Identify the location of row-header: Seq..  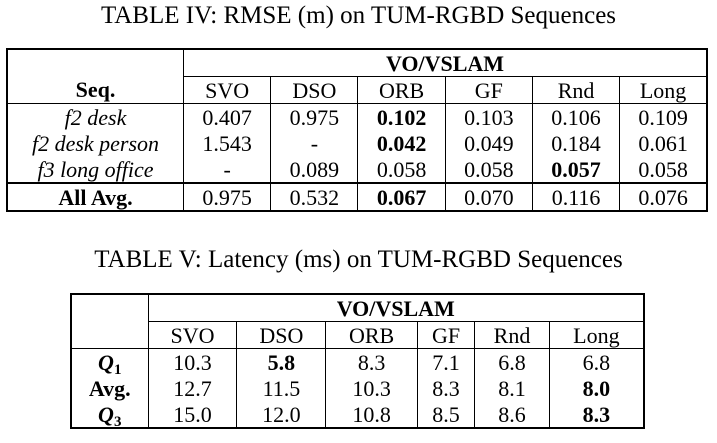
(95, 90).